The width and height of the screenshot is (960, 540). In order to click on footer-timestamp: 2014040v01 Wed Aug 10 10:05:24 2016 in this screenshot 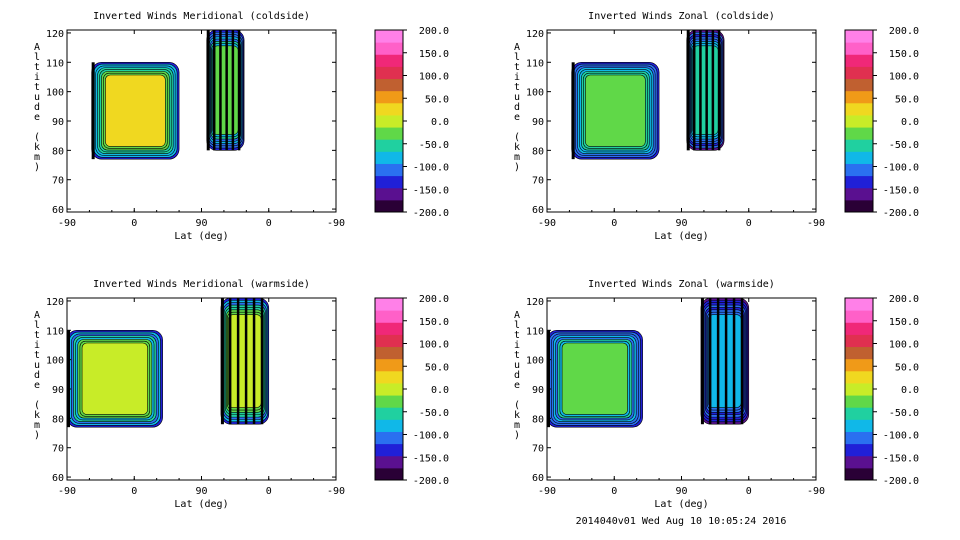, I will do `click(681, 521)`.